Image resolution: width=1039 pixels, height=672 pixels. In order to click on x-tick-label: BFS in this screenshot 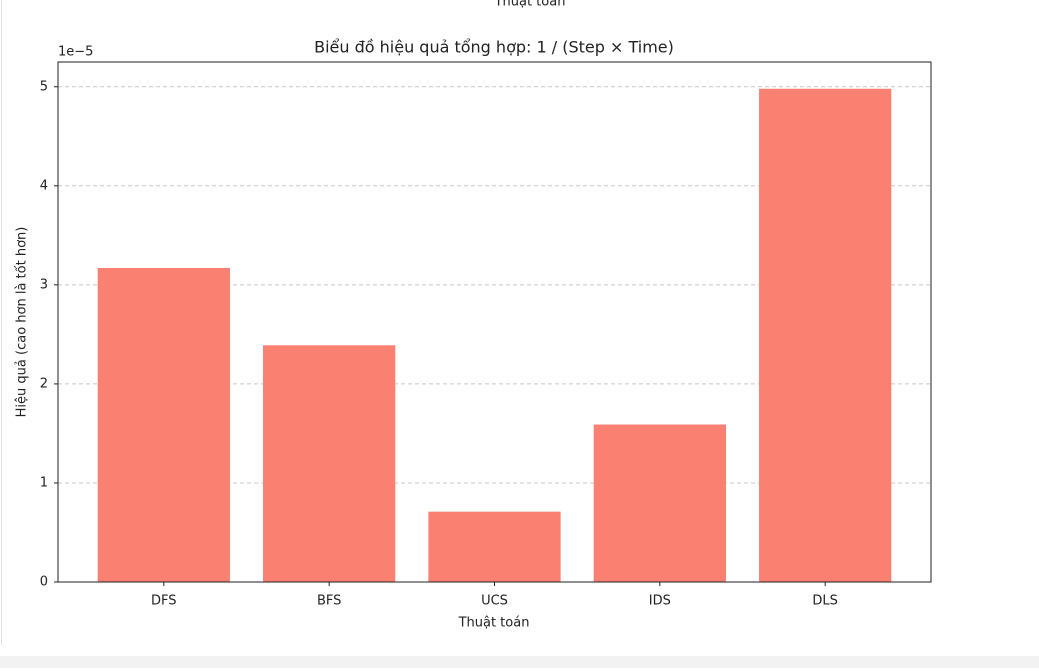, I will do `click(329, 601)`.